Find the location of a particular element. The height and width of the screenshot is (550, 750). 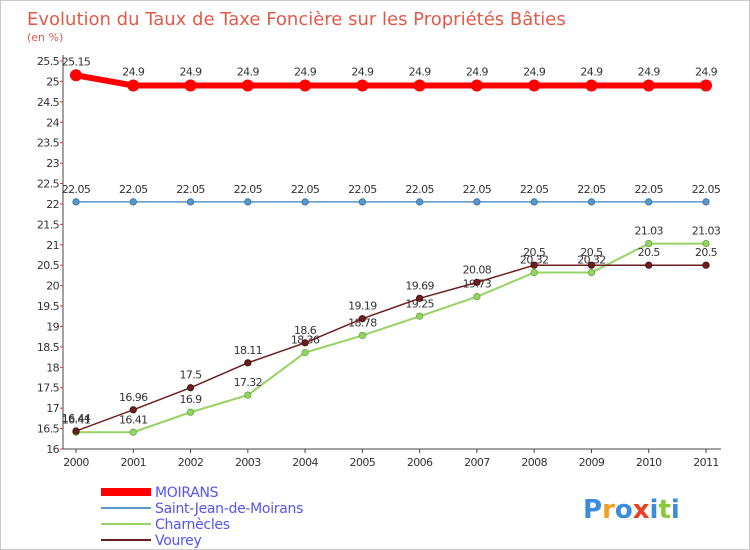

chart-subtitle: (en %) is located at coordinates (45, 37).